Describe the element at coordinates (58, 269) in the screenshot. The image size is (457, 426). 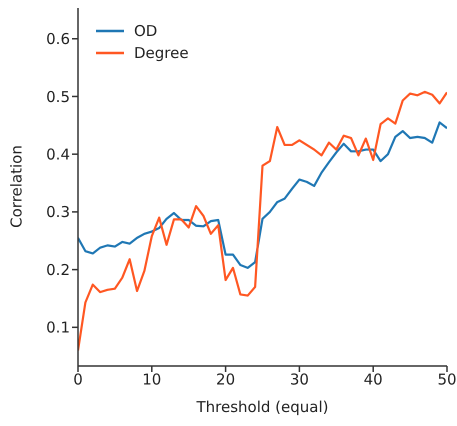
I see `y-tick-label: 0.2` at that location.